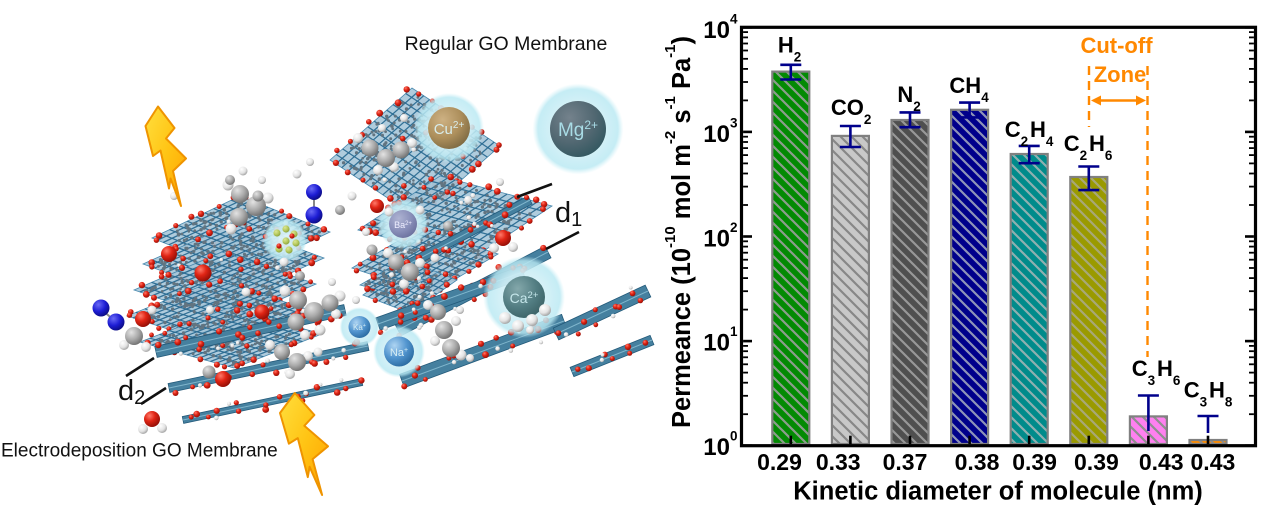  Describe the element at coordinates (1120, 74) in the screenshot. I see `svg-text: Zone` at that location.